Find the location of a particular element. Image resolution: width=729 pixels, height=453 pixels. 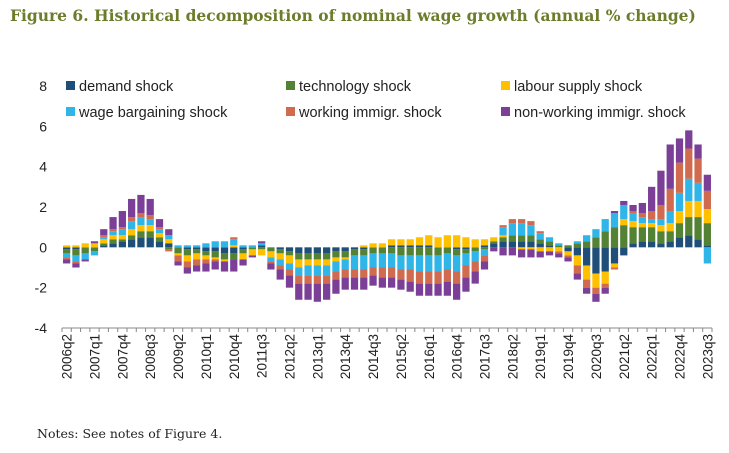

x-tick-label: 2007q1 is located at coordinates (95, 356).